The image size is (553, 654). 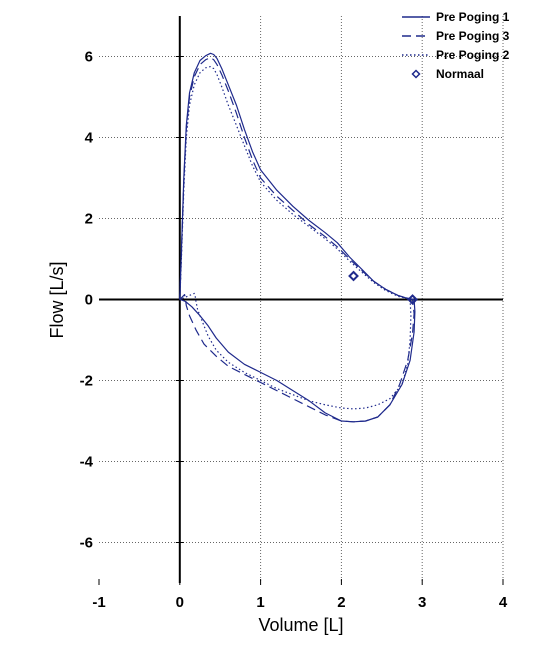 What do you see at coordinates (86, 381) in the screenshot?
I see `y-tick-label-2: -2` at bounding box center [86, 381].